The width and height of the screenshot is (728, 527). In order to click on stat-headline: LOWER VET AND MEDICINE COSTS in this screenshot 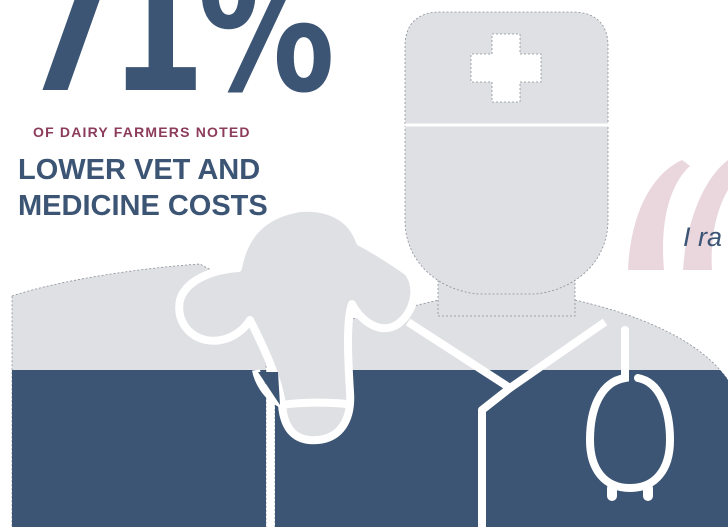, I will do `click(183, 188)`.